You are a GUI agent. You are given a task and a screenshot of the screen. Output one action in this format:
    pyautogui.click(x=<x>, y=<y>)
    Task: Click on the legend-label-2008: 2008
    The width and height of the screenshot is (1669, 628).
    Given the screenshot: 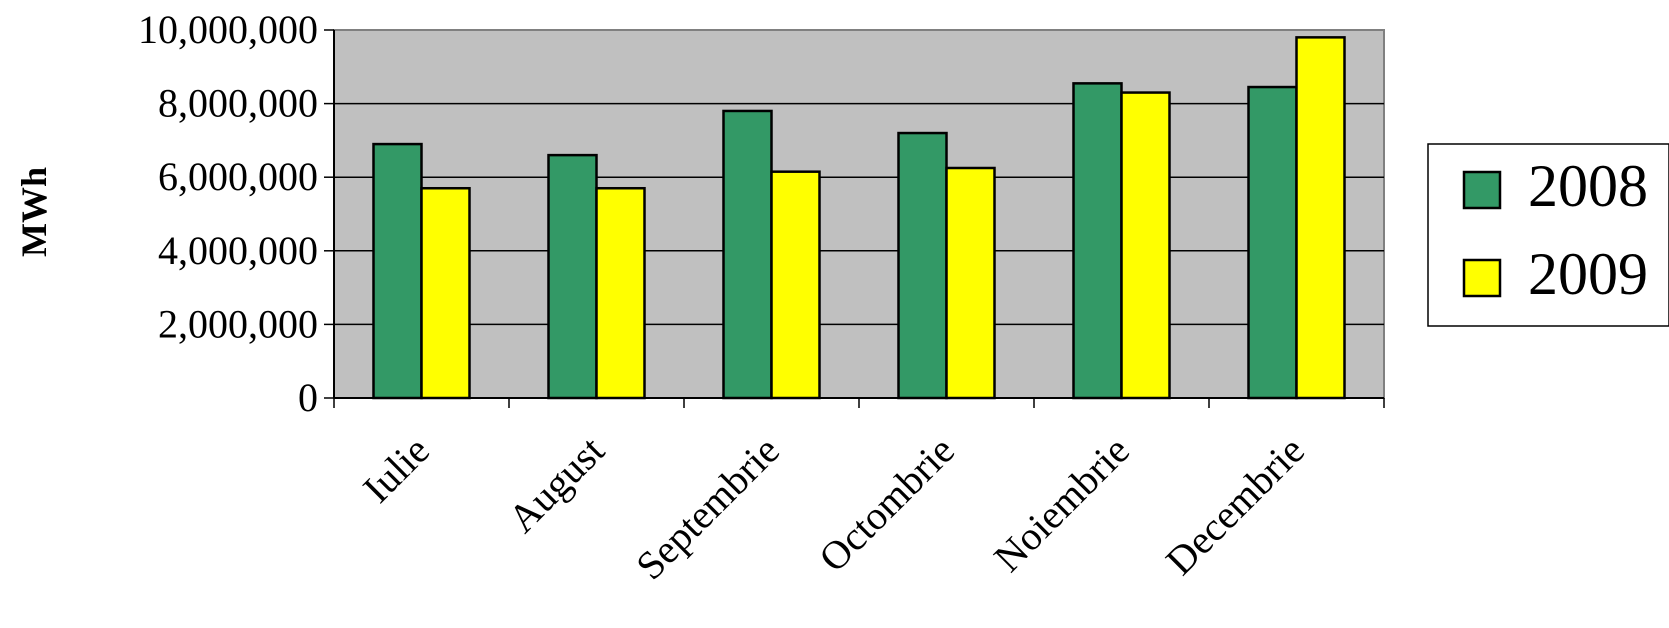 What is the action you would take?
    pyautogui.click(x=1588, y=186)
    